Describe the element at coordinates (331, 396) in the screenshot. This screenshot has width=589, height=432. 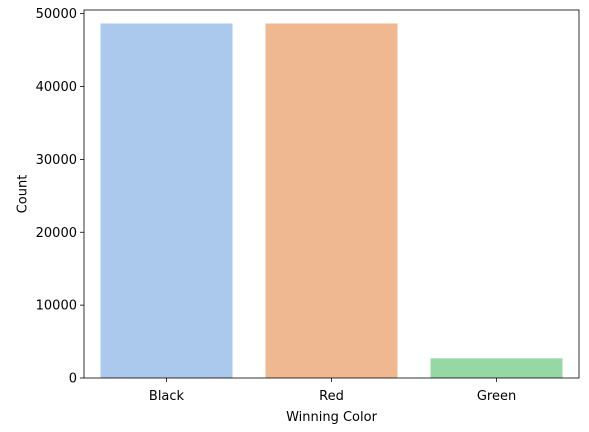
I see `x-tick-label: Red` at that location.